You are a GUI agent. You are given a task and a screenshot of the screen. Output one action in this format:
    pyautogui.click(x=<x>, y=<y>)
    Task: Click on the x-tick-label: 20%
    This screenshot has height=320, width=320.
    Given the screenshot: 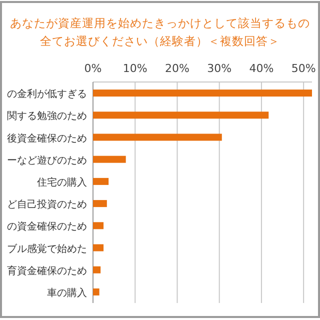 What is the action you would take?
    pyautogui.click(x=177, y=68)
    